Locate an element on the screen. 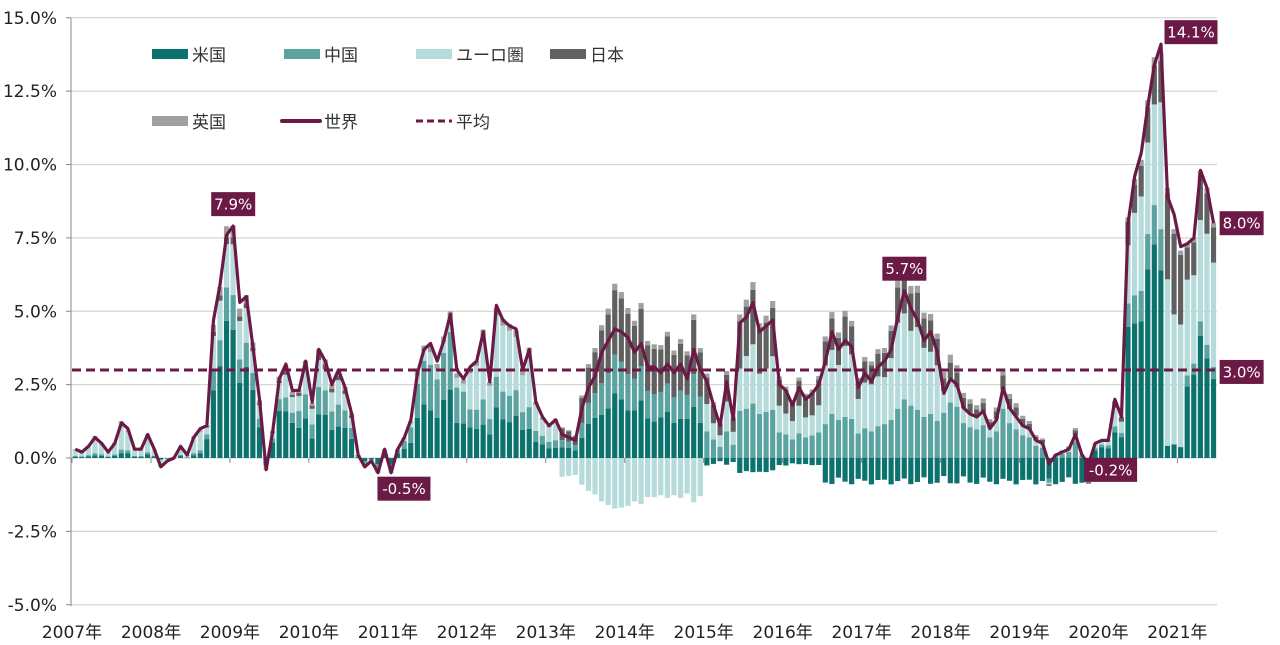 Image resolution: width=1280 pixels, height=645 pixels. legend-item: 英国 is located at coordinates (189, 123).